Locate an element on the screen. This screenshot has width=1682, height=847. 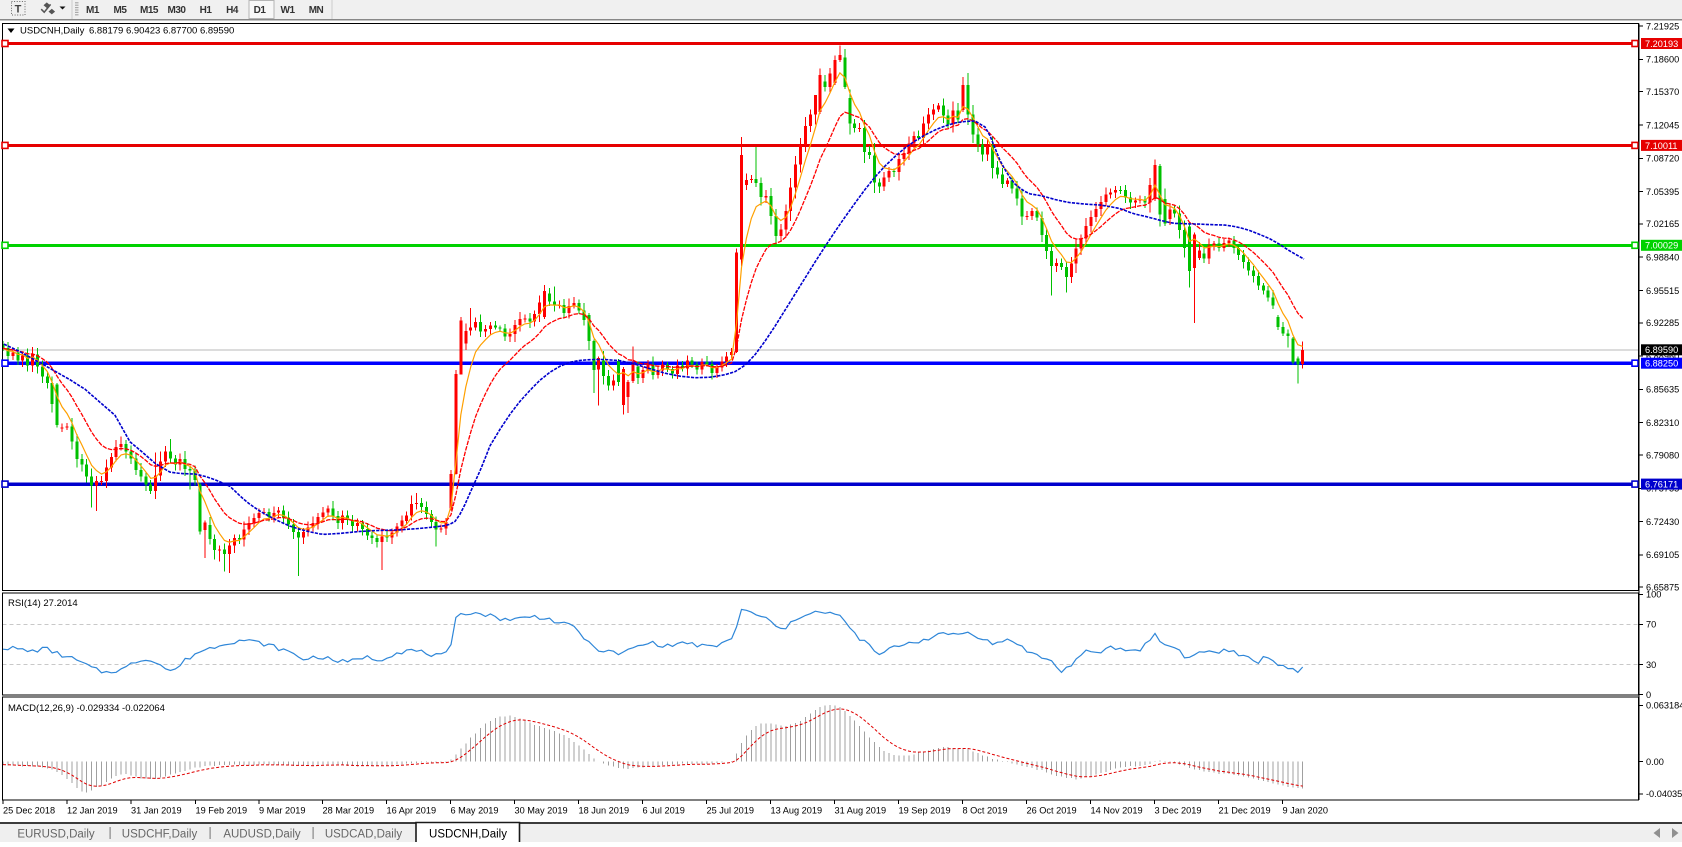
svg-text: 25 Jul 2019 is located at coordinates (731, 811).